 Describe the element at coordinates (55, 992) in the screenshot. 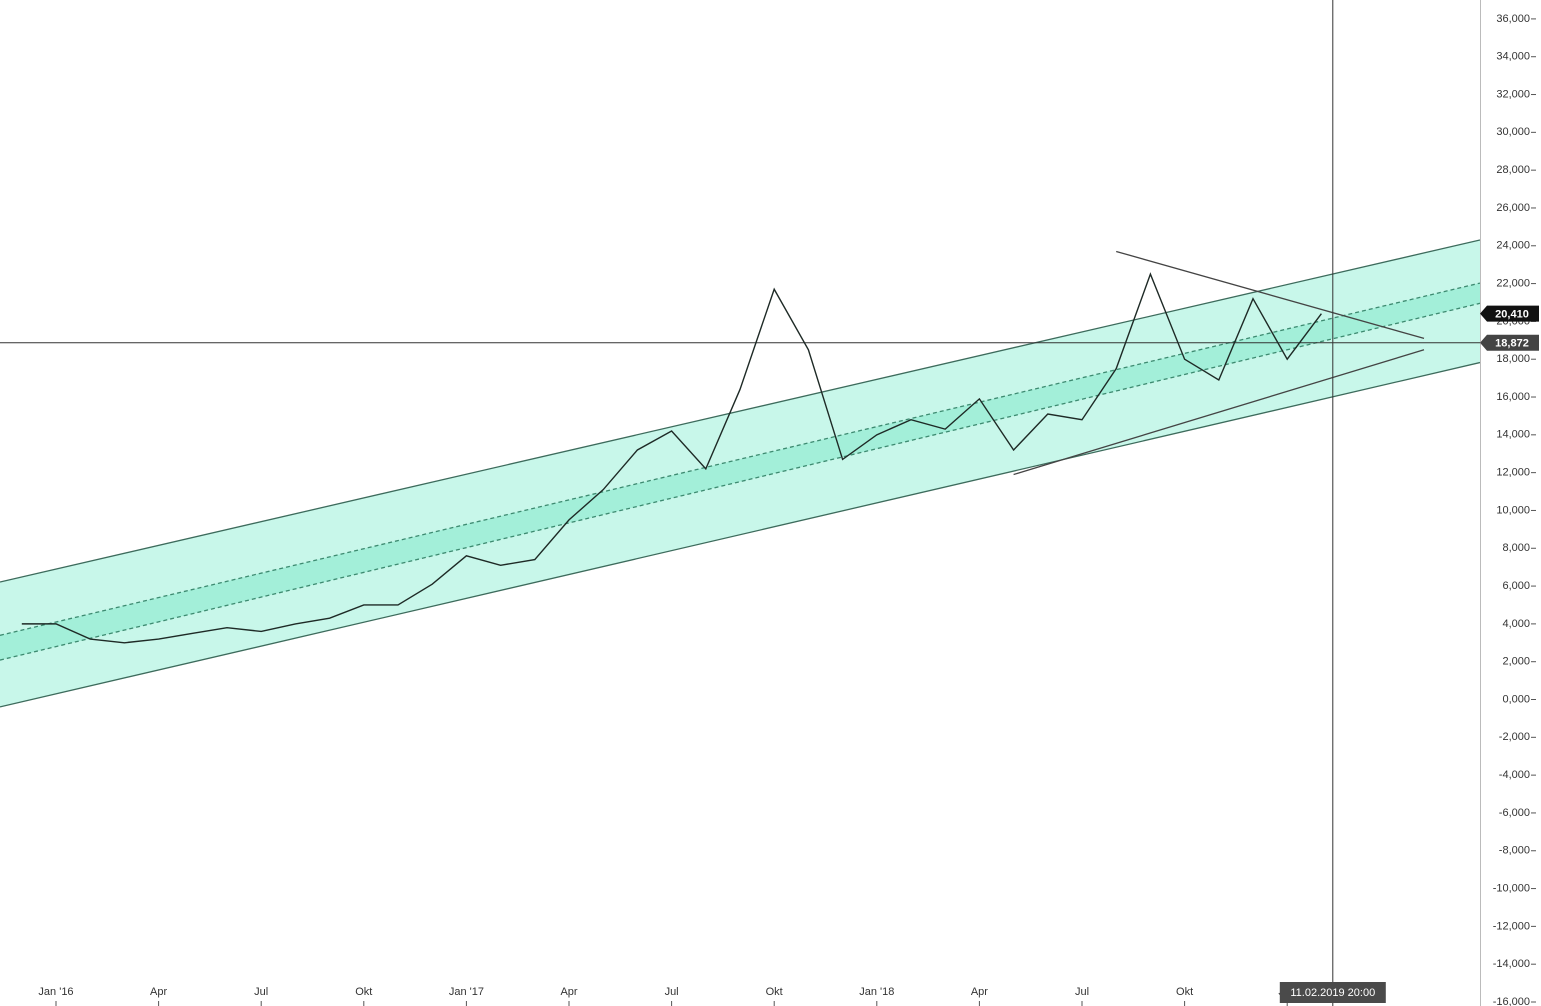

I see `x-tick-label: Jan '16` at that location.